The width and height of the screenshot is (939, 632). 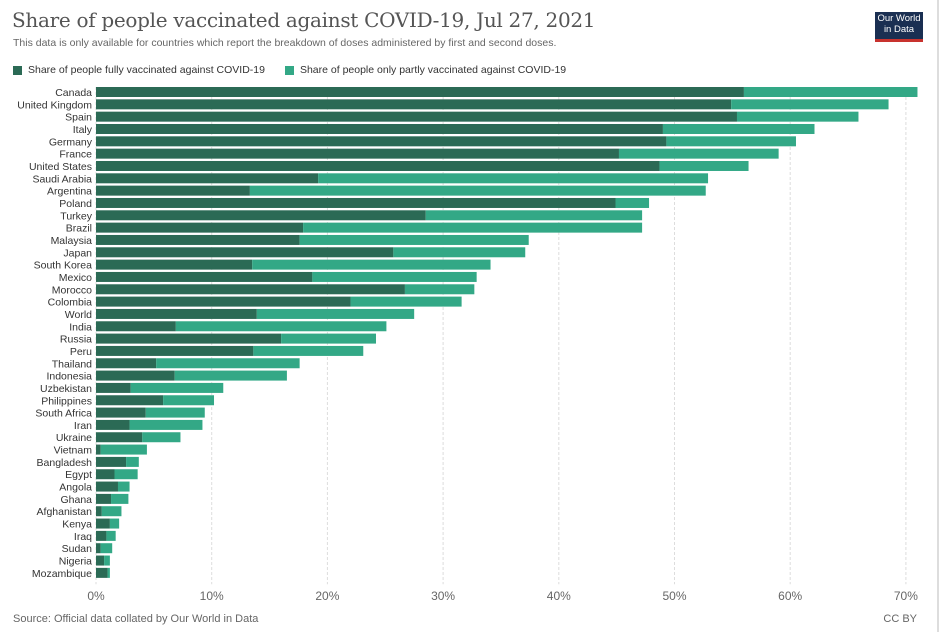 What do you see at coordinates (900, 619) in the screenshot?
I see `license-link: CC BY` at bounding box center [900, 619].